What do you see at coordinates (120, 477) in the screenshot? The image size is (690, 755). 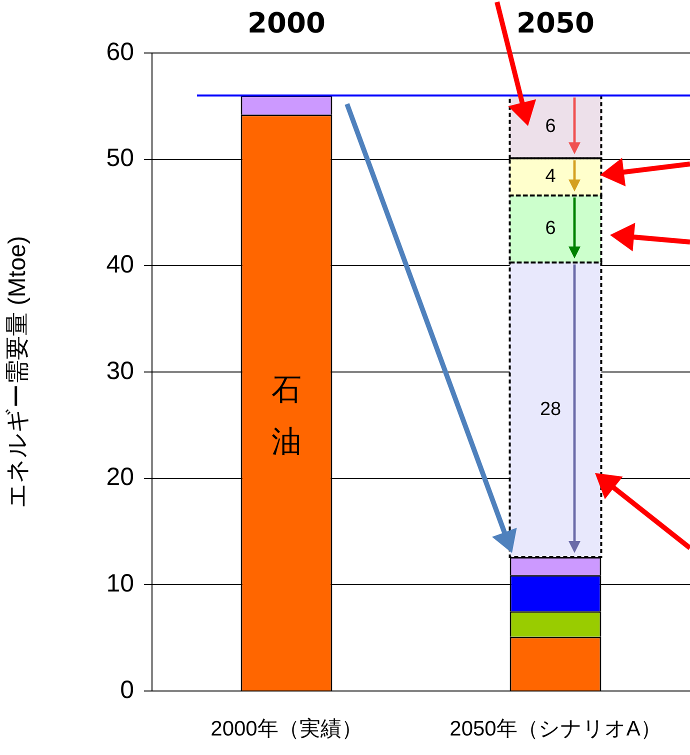 I see `y-tick-label: 20` at bounding box center [120, 477].